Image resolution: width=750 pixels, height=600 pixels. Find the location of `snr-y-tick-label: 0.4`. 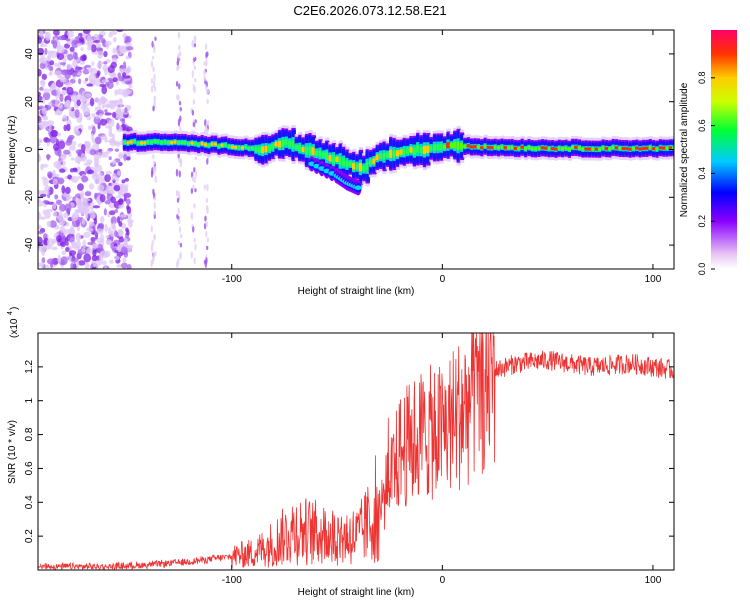

snr-y-tick-label: 0.4 is located at coordinates (29, 502).